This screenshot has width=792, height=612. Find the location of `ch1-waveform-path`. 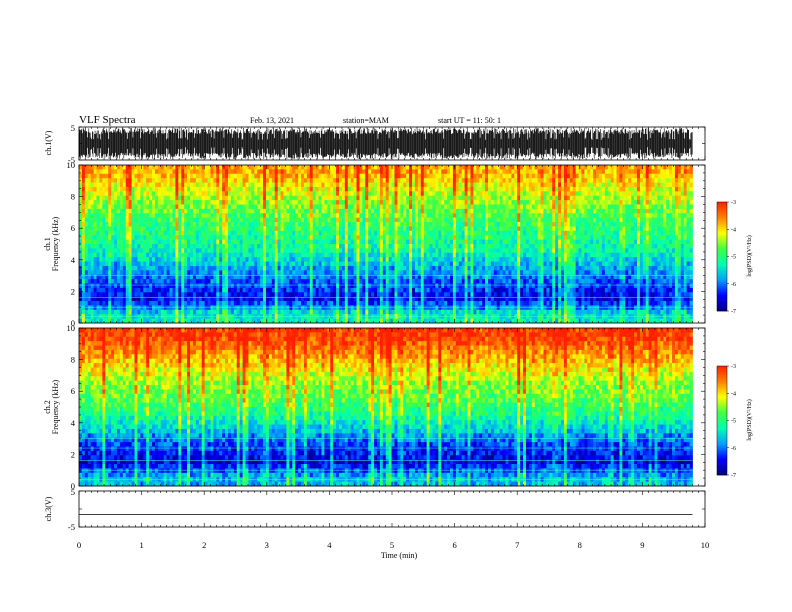

ch1-waveform-path is located at coordinates (385, 143).